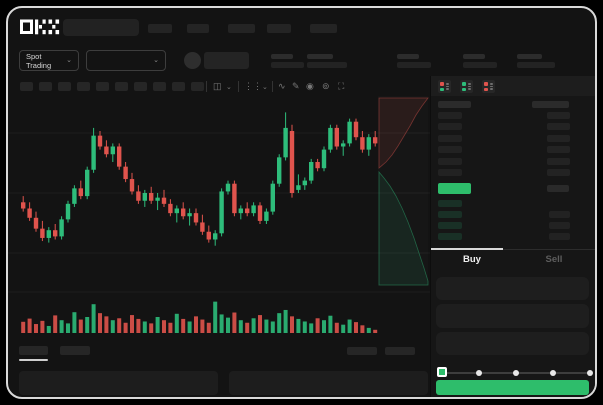 This screenshot has height=405, width=603. What do you see at coordinates (192, 60) in the screenshot?
I see `coin-avatar` at bounding box center [192, 60].